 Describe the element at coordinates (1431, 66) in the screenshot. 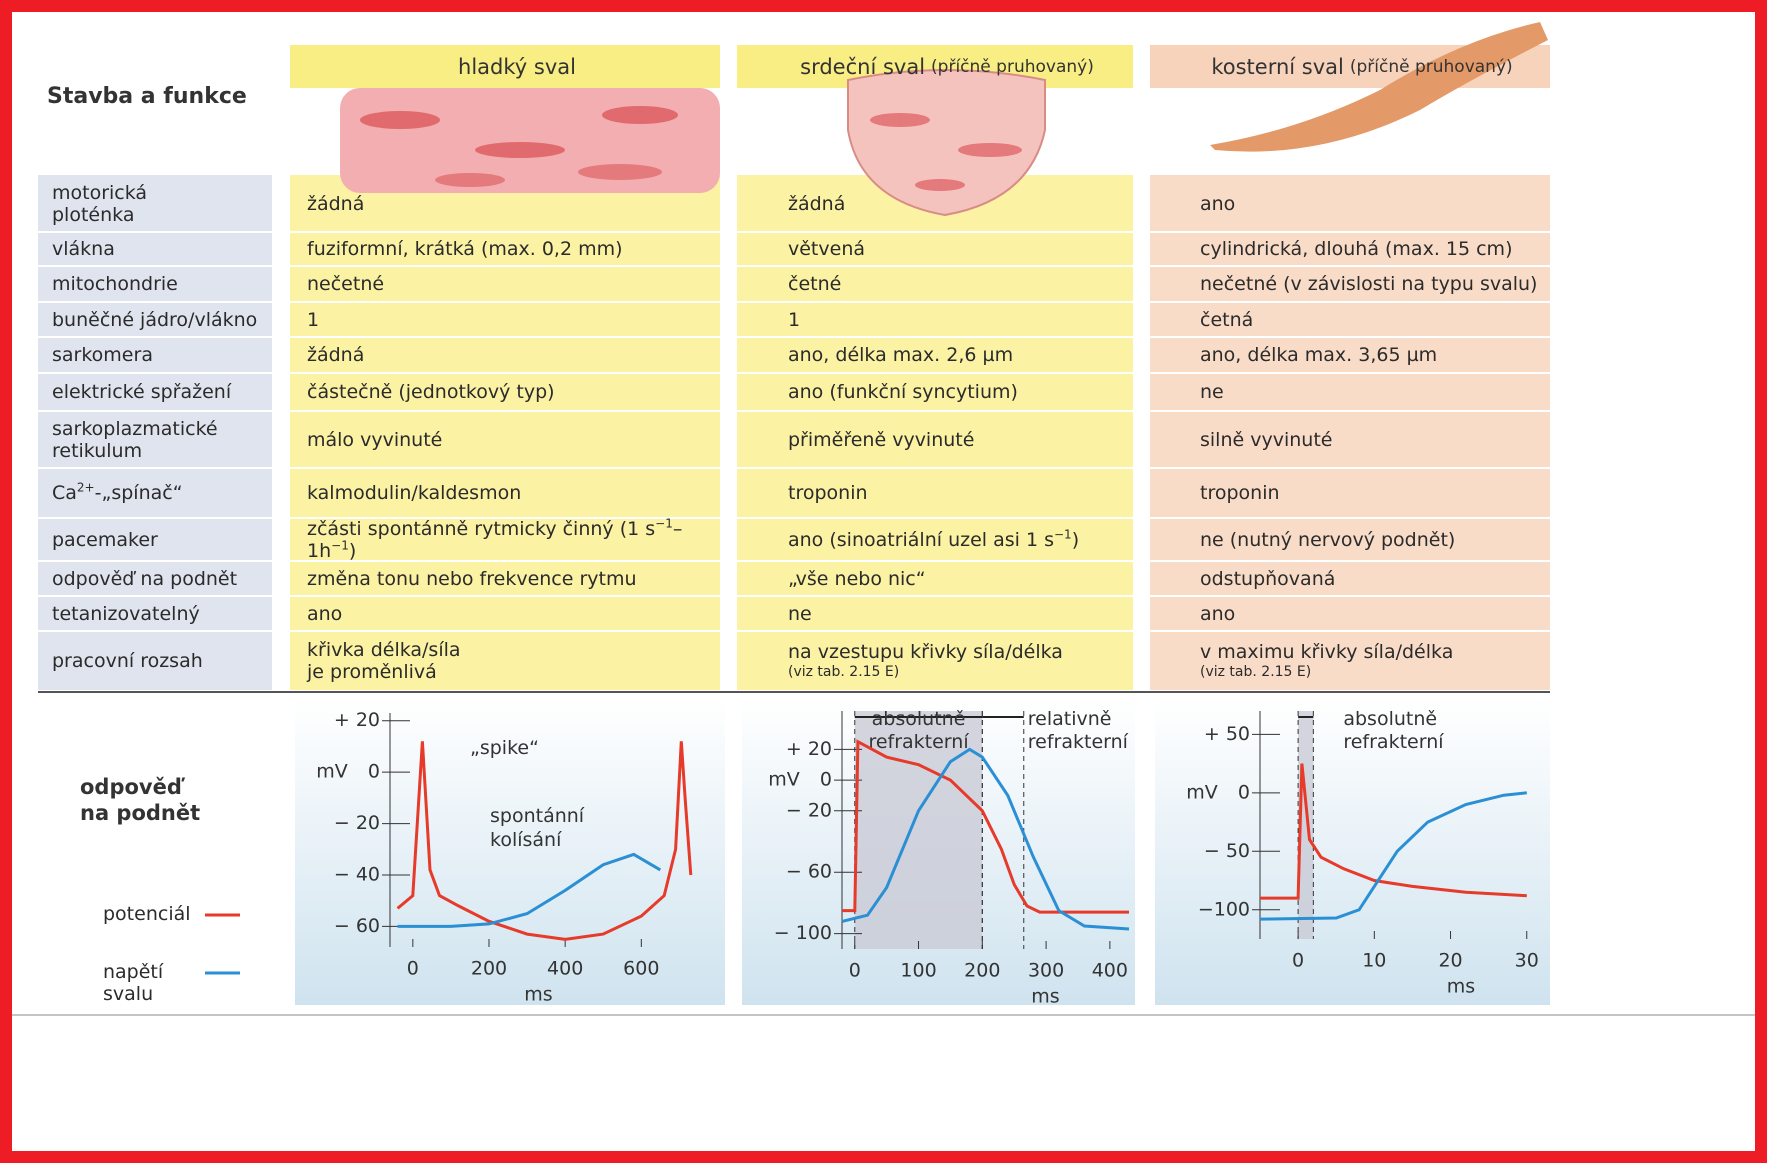

I see `column-note: (příčně pruhovaný)` at that location.